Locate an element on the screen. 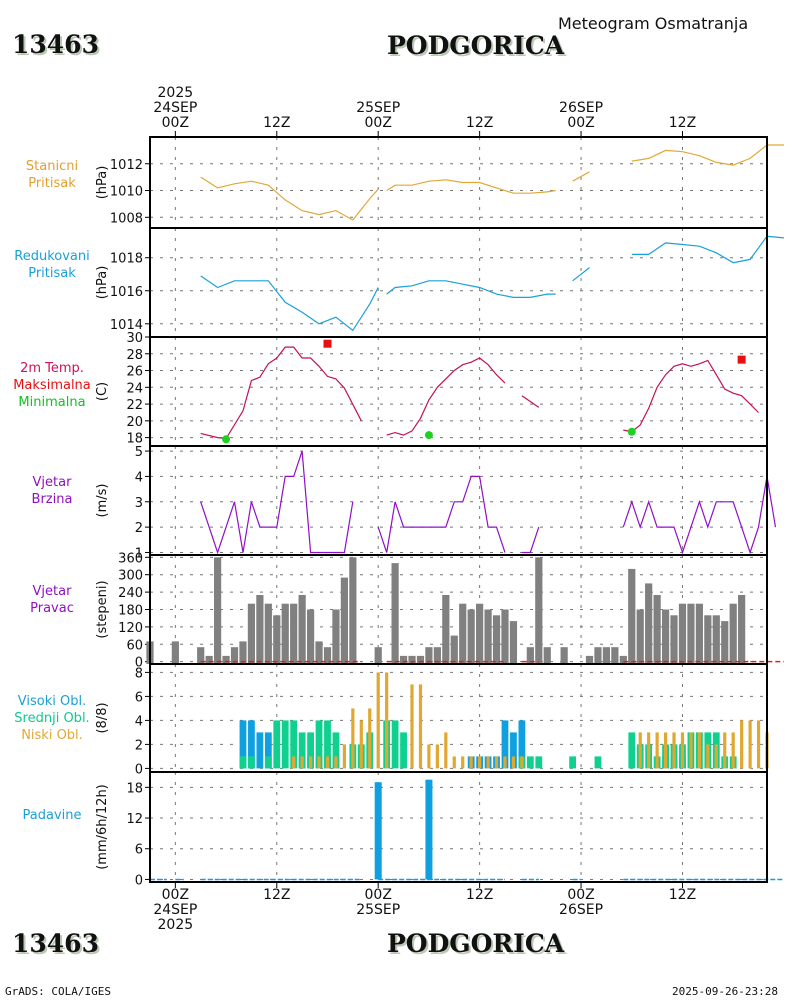 This screenshot has height=1000, width=800. y-tick-label: 4 is located at coordinates (139, 477).